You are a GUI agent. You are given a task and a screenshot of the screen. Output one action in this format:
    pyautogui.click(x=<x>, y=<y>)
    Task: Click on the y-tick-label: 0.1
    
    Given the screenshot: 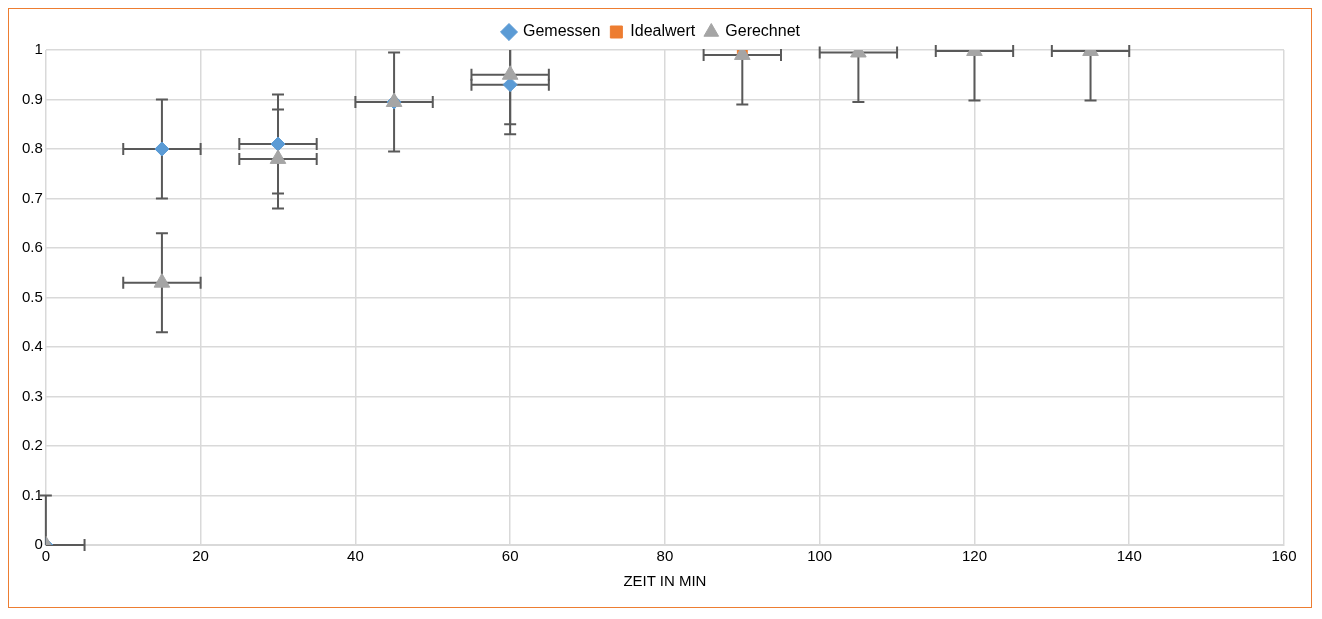 What is the action you would take?
    pyautogui.click(x=32, y=494)
    